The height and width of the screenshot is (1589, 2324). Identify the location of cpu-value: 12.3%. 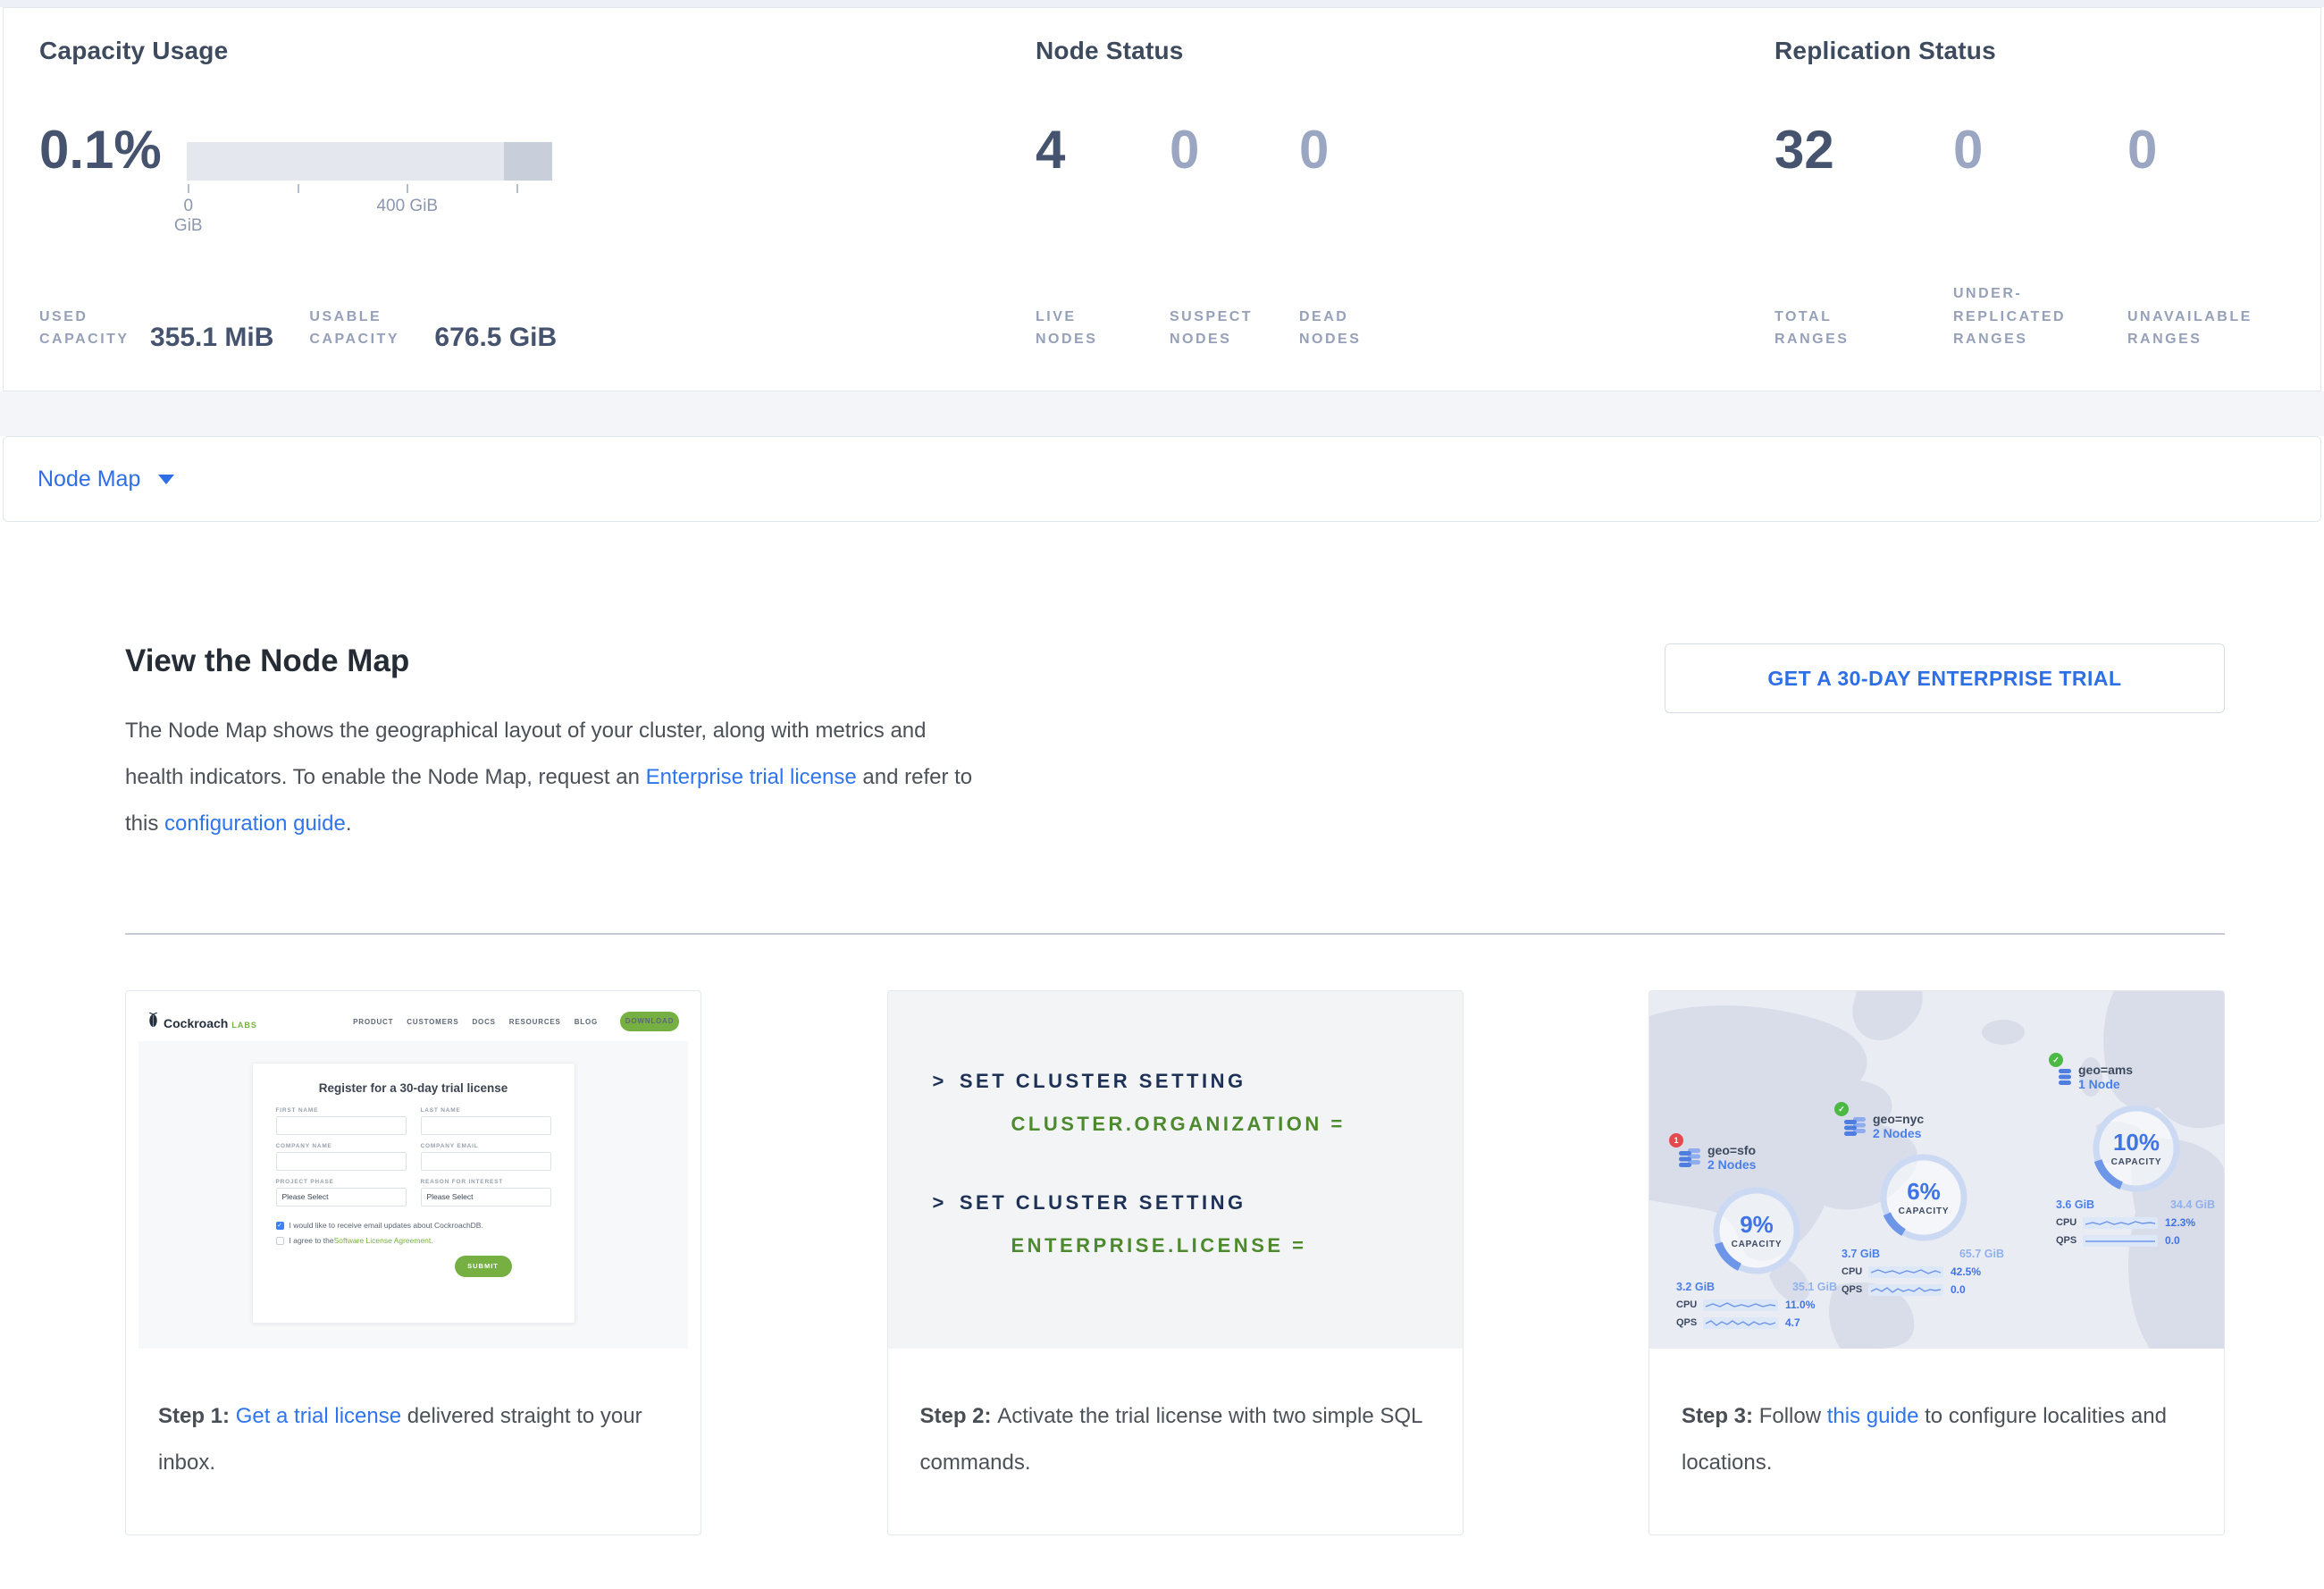
(2180, 1222).